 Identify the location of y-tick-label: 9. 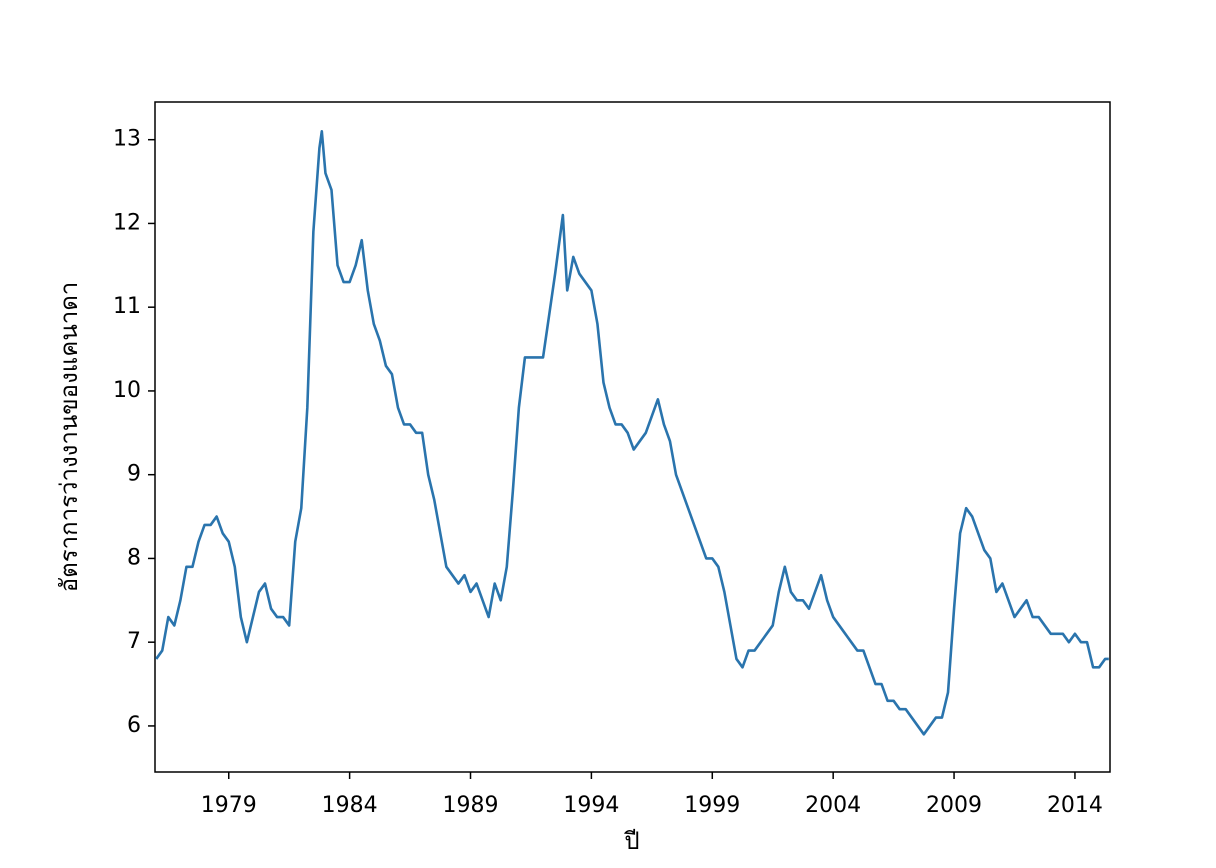
(134, 474).